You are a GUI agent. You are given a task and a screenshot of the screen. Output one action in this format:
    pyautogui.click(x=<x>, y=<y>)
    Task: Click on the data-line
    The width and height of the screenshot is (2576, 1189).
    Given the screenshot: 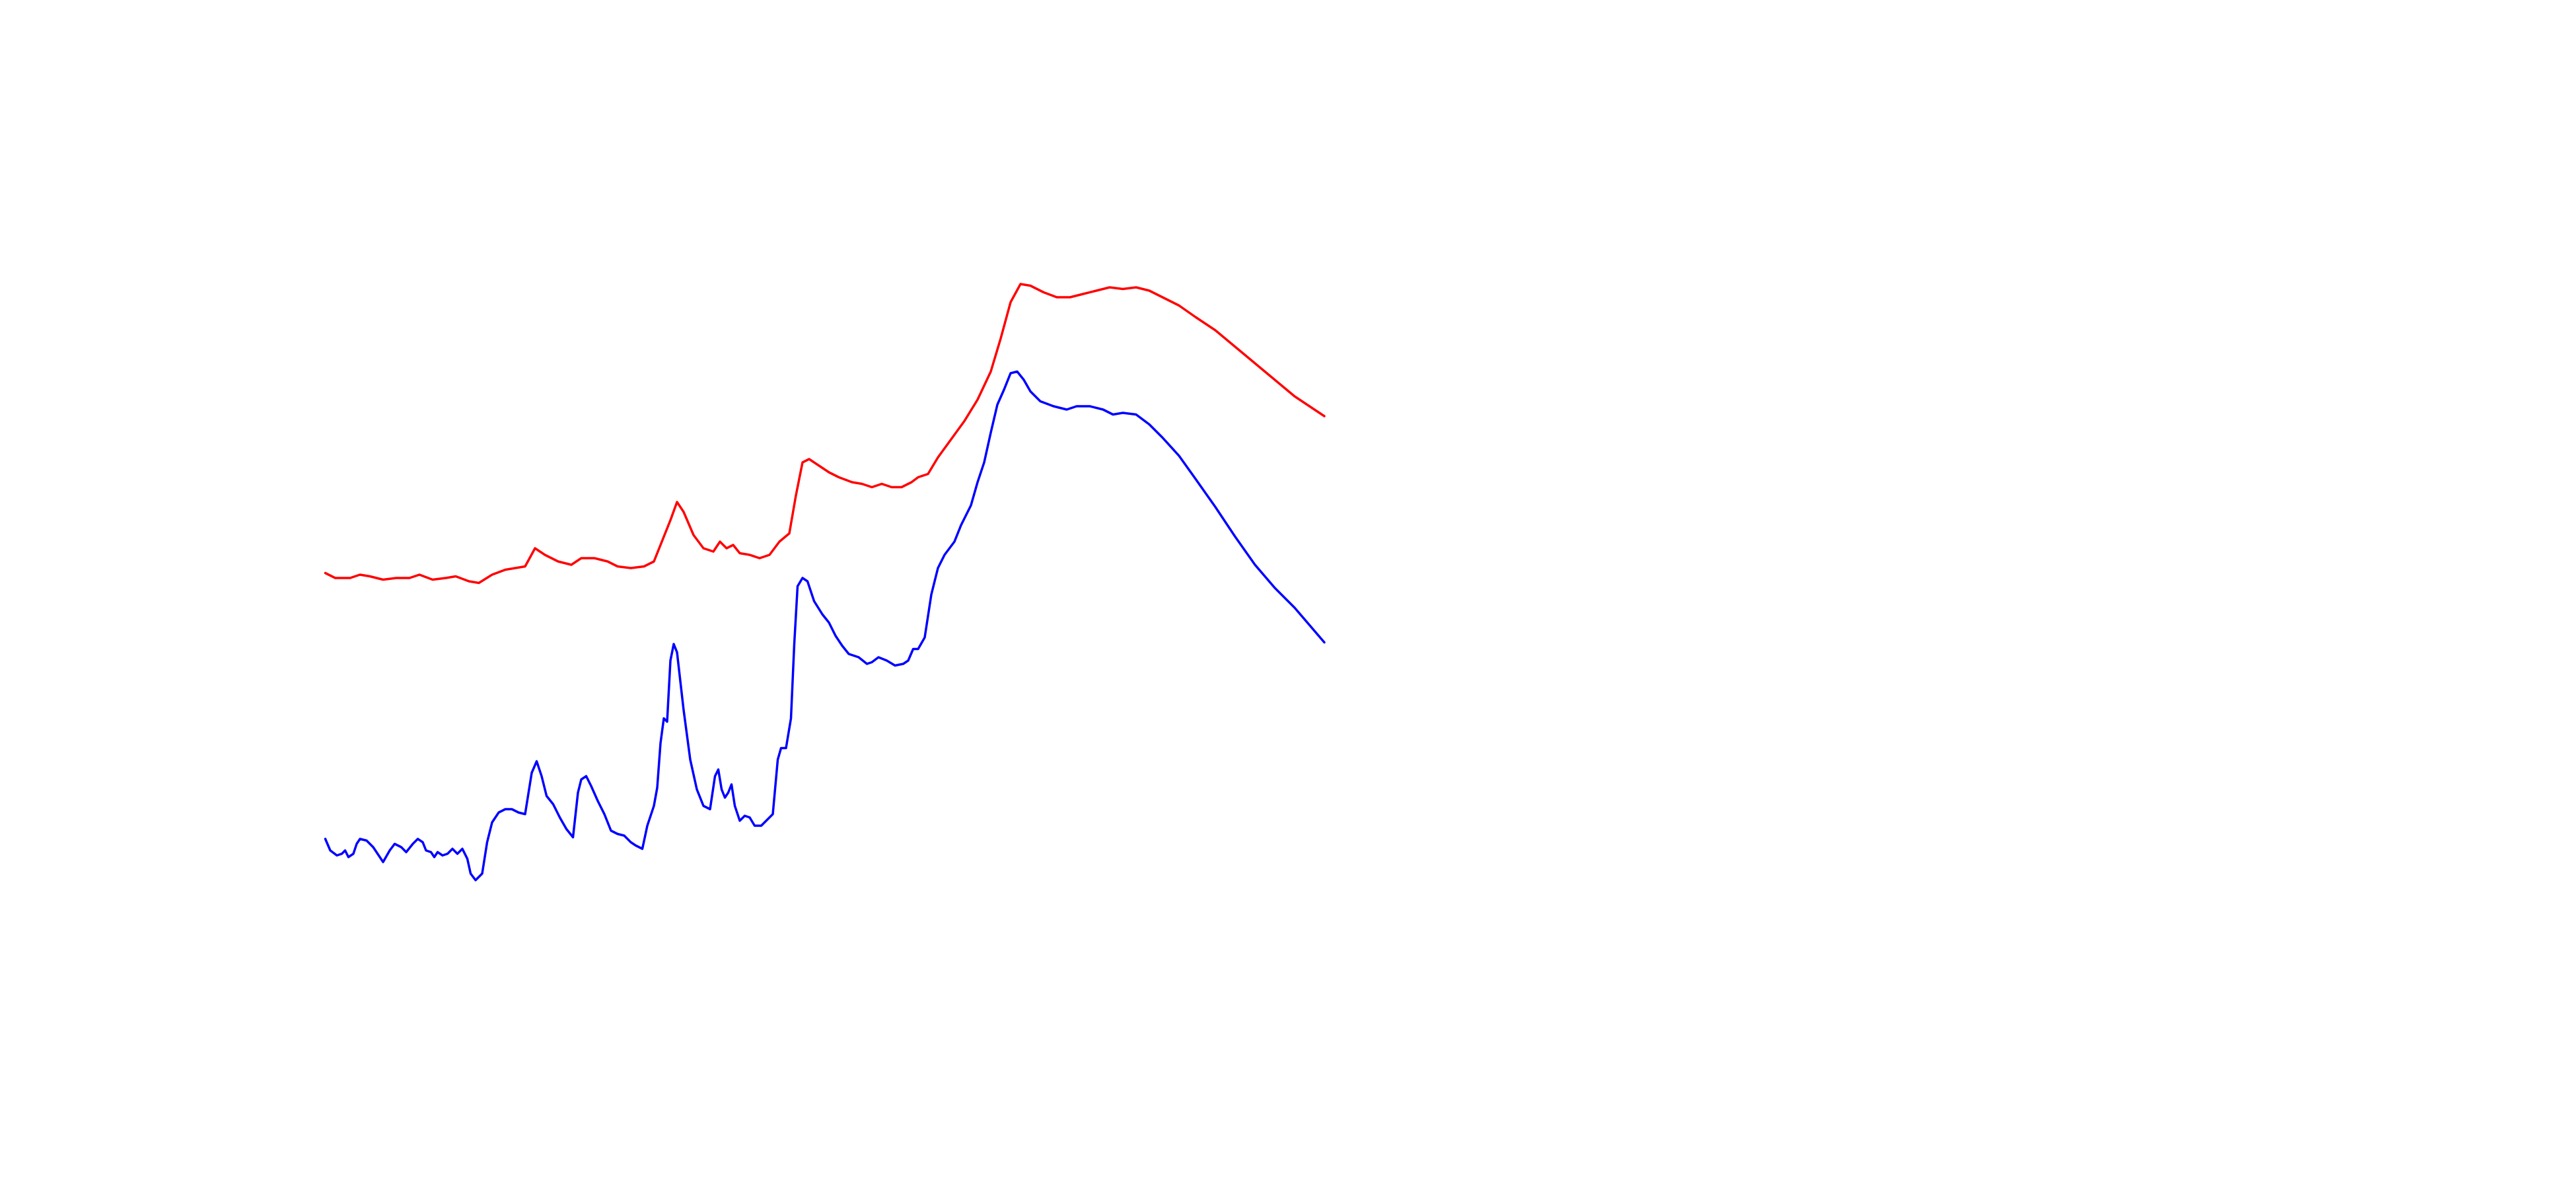 What is the action you would take?
    pyautogui.click(x=825, y=434)
    